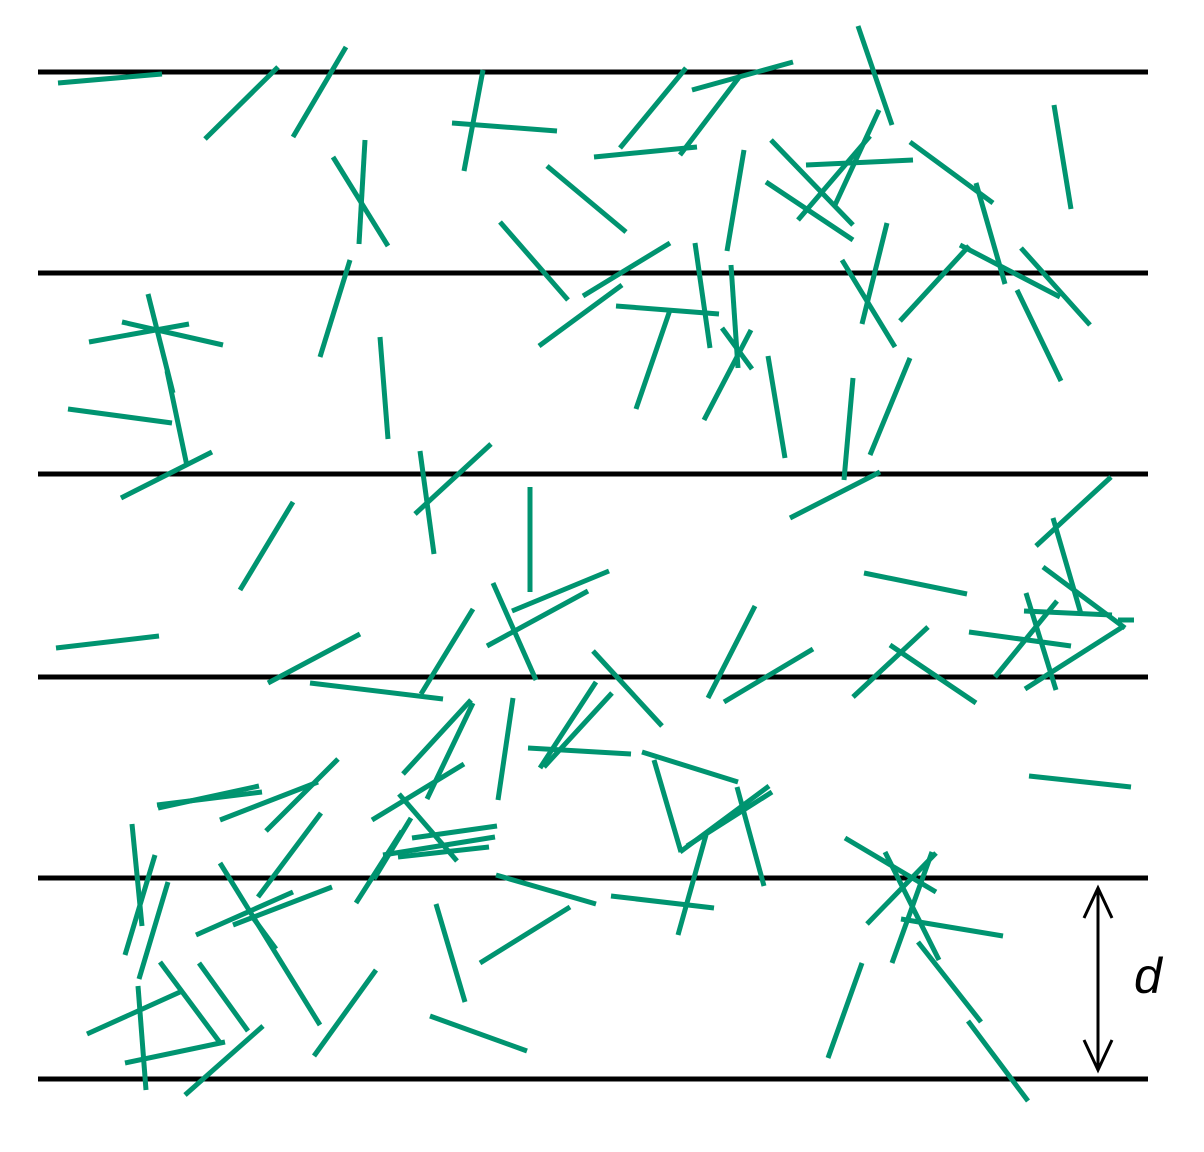 The image size is (1204, 1152). What do you see at coordinates (1098, 901) in the screenshot?
I see `spacing-arrow-head-top` at bounding box center [1098, 901].